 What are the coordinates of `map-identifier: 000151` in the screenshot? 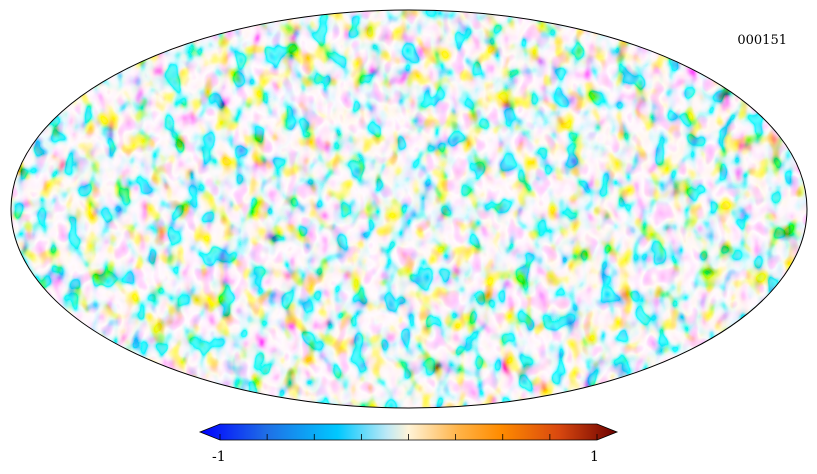 It's located at (762, 40).